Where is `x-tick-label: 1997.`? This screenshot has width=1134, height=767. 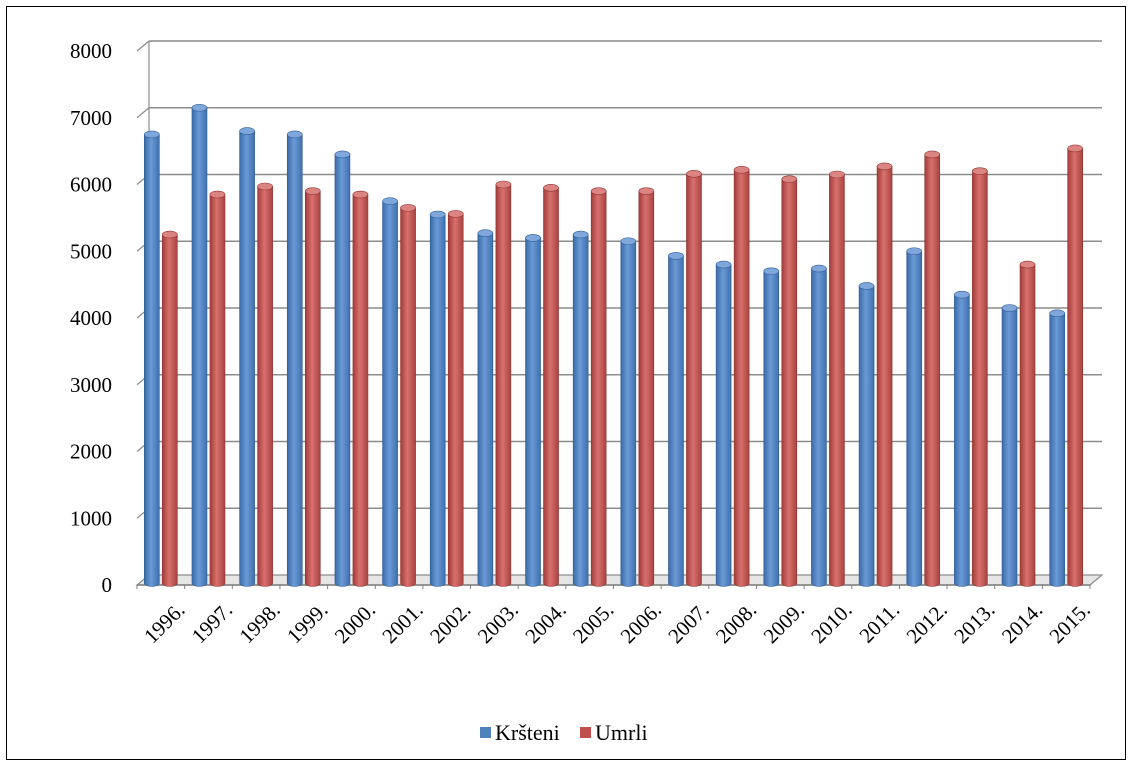 x-tick-label: 1997. is located at coordinates (212, 623).